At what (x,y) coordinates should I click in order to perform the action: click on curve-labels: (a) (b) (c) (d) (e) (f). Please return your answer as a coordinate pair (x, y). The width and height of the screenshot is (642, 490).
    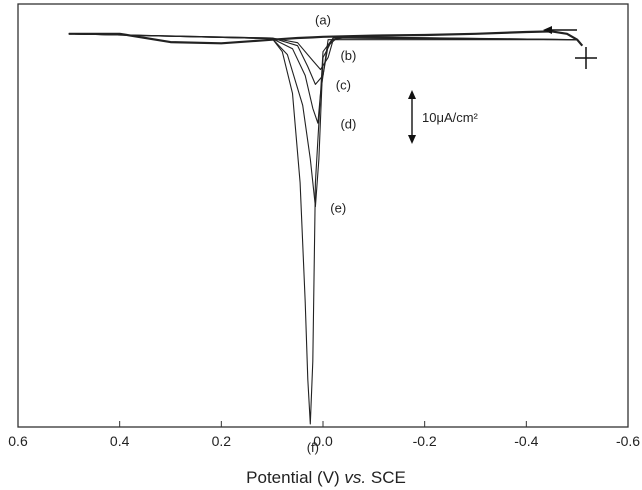
    Looking at the image, I should click on (332, 234).